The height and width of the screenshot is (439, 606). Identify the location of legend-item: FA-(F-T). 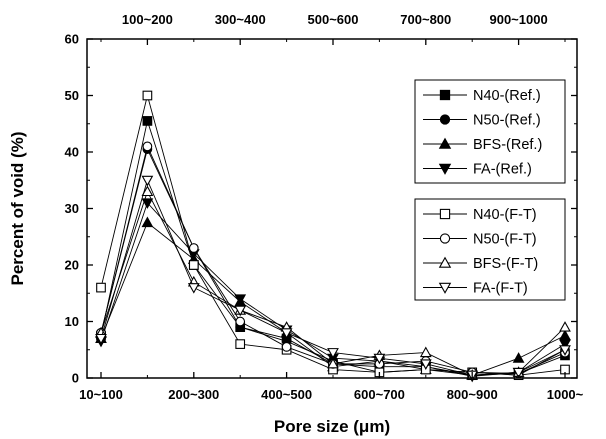
(475, 289).